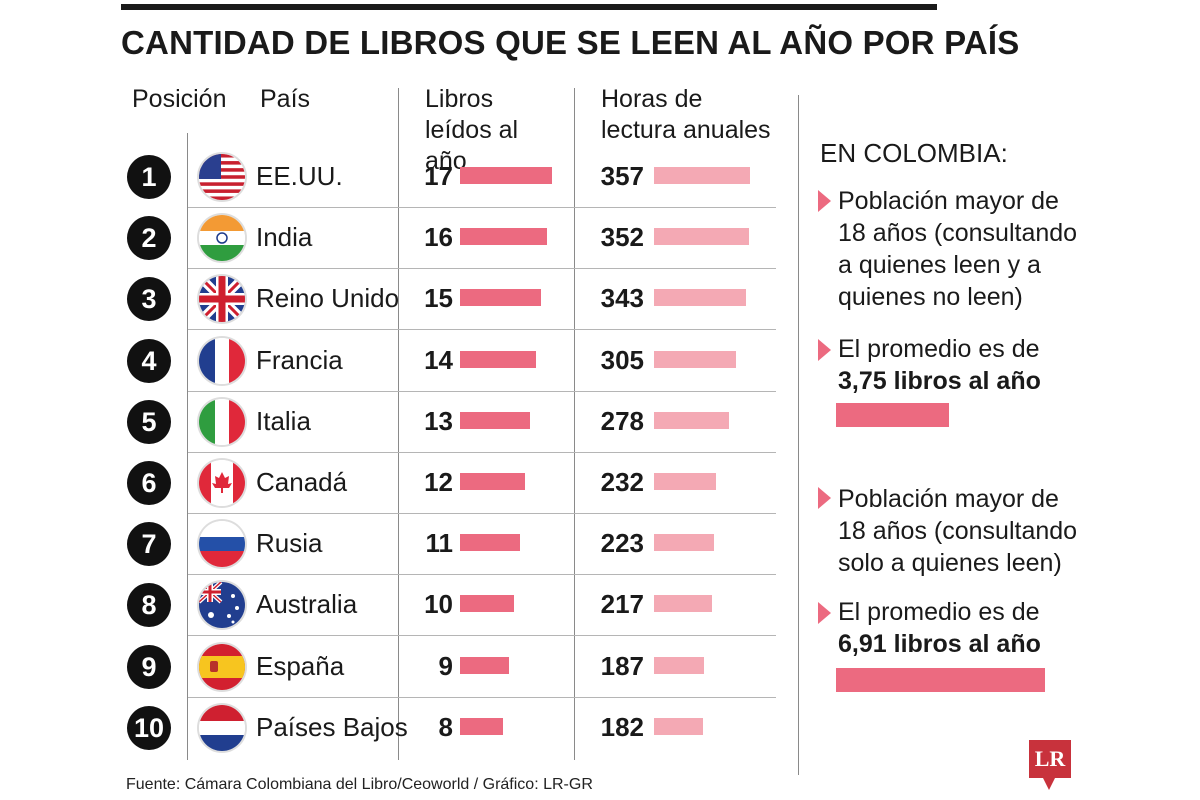  What do you see at coordinates (914, 153) in the screenshot?
I see `sidebar-heading: EN COLOMBIA:` at bounding box center [914, 153].